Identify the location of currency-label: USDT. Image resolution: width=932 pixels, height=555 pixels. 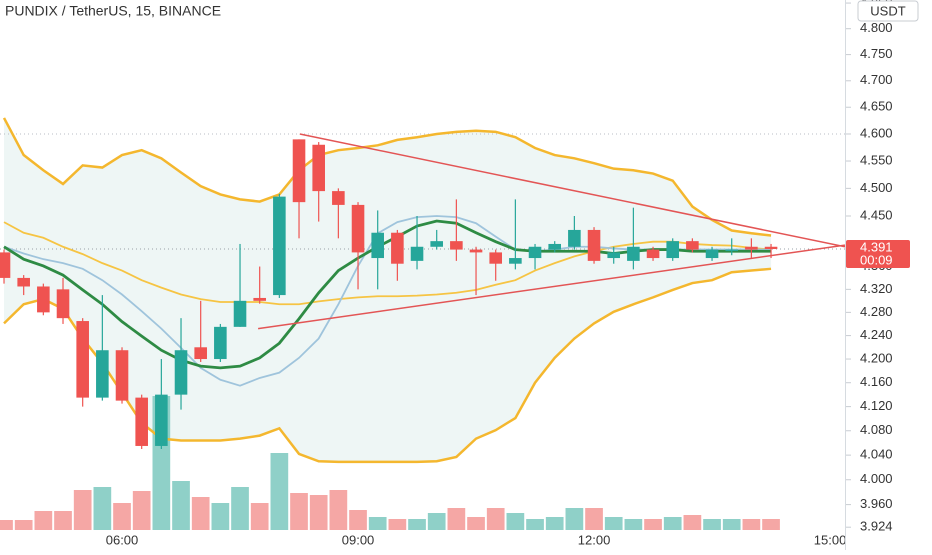
(887, 10).